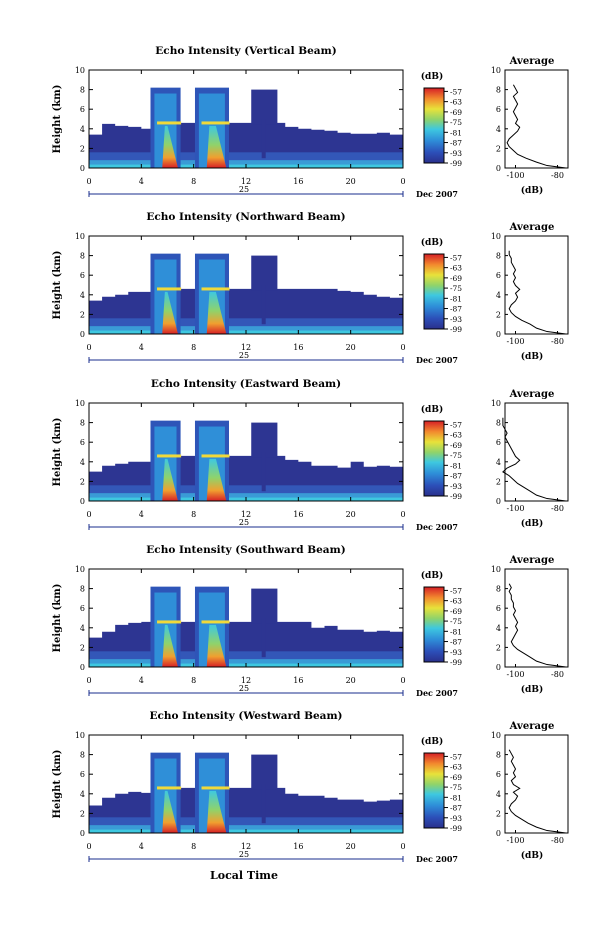 This screenshot has height=929, width=616. What do you see at coordinates (245, 550) in the screenshot?
I see `panel-title: Echo Intensity (Southward Beam)` at bounding box center [245, 550].